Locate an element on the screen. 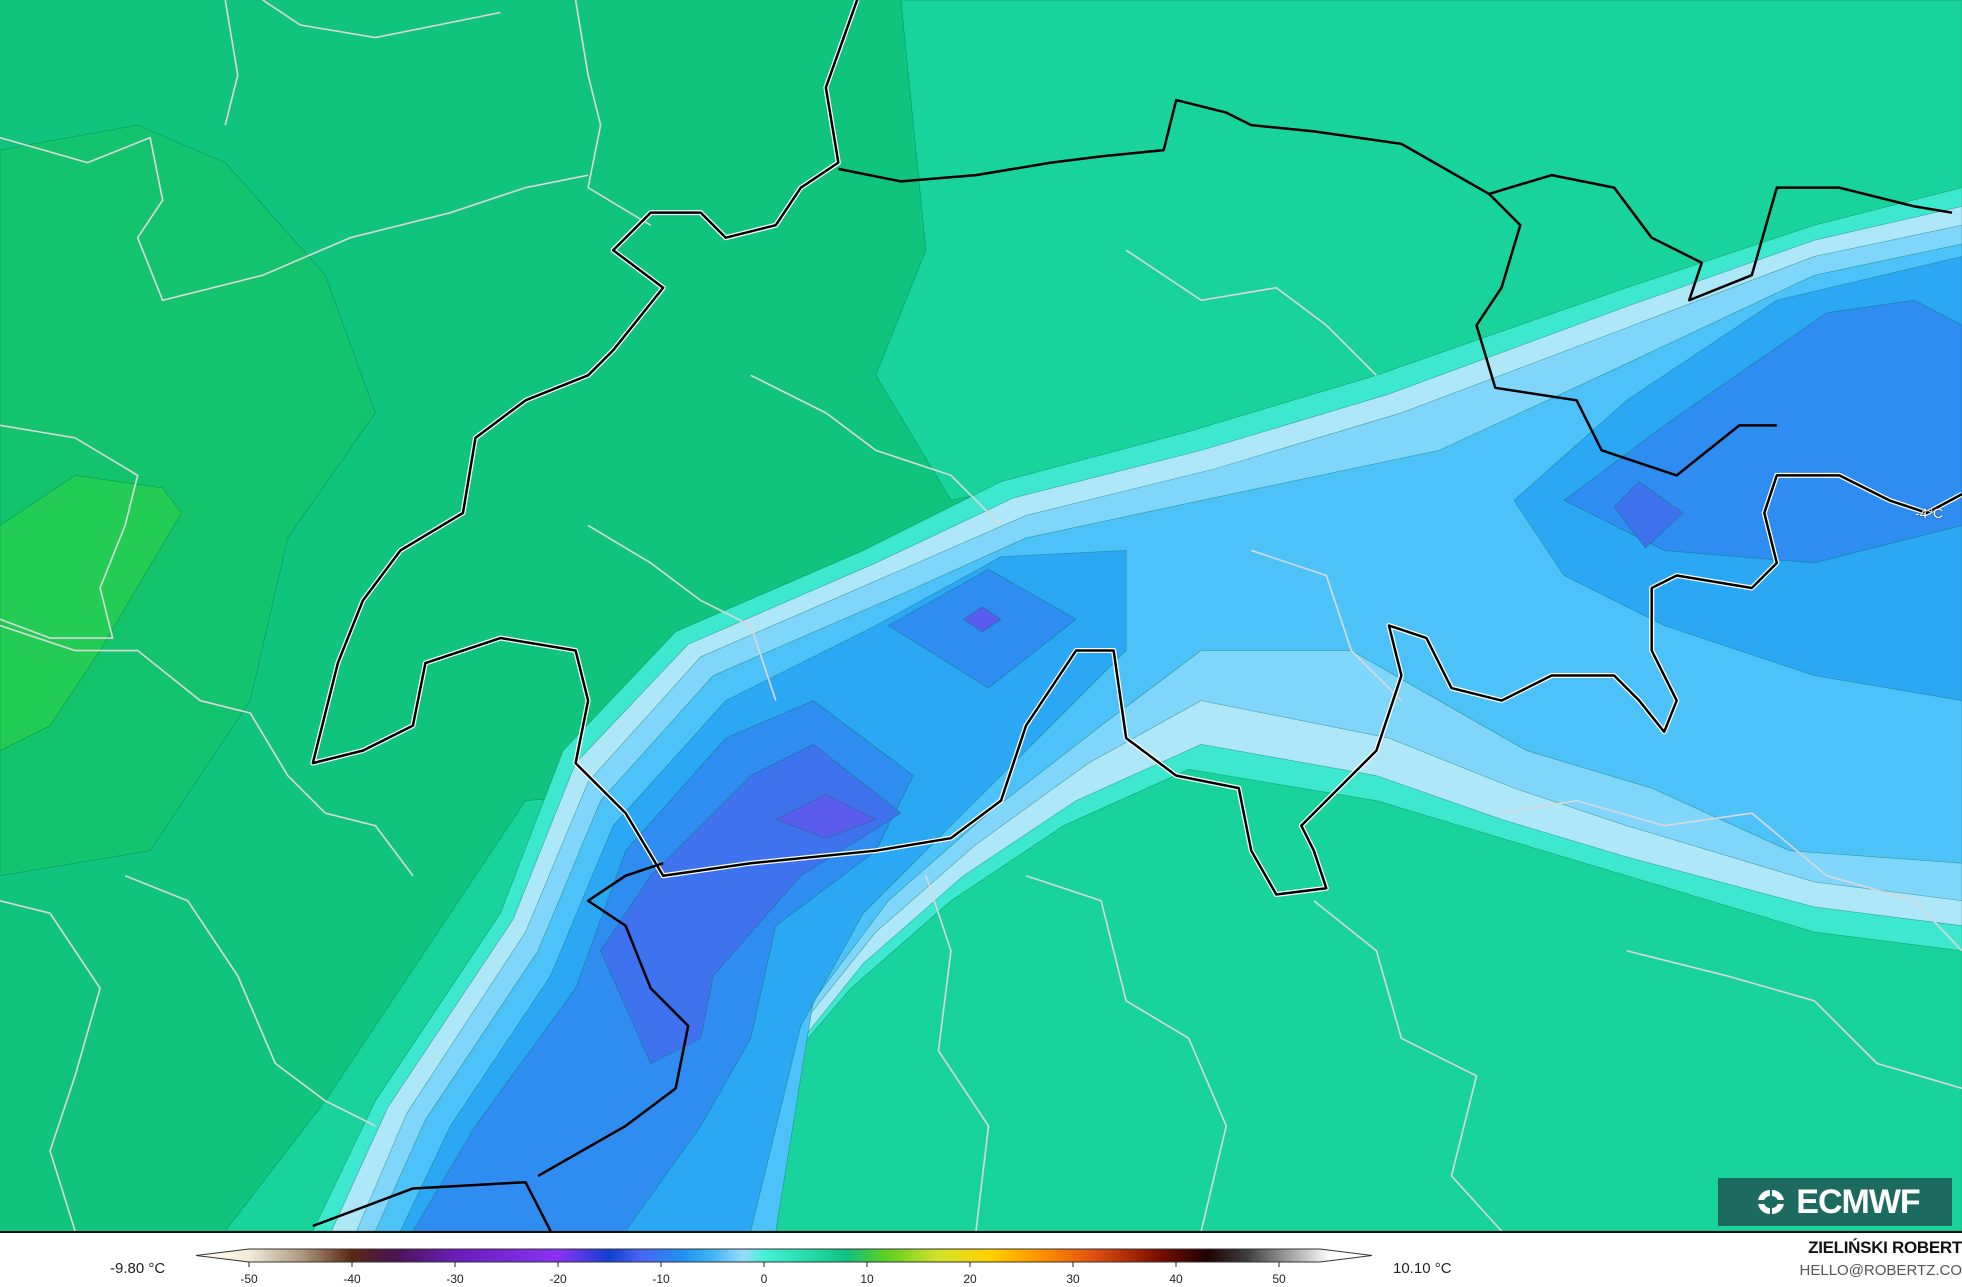 This screenshot has width=1962, height=1287. author-name: ZIELIŃSKI ROBERT is located at coordinates (1885, 1247).